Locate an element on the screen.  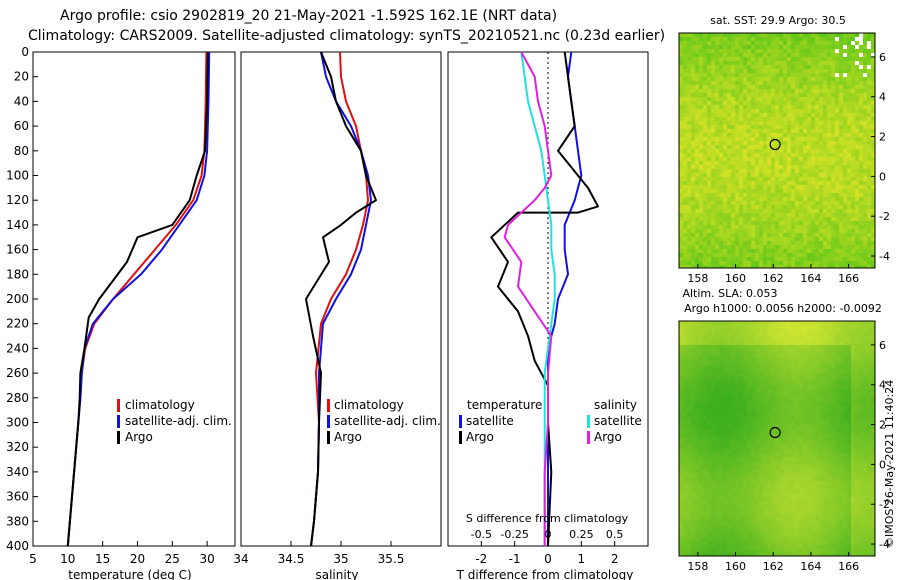
series-t-argo is located at coordinates (544, 299).